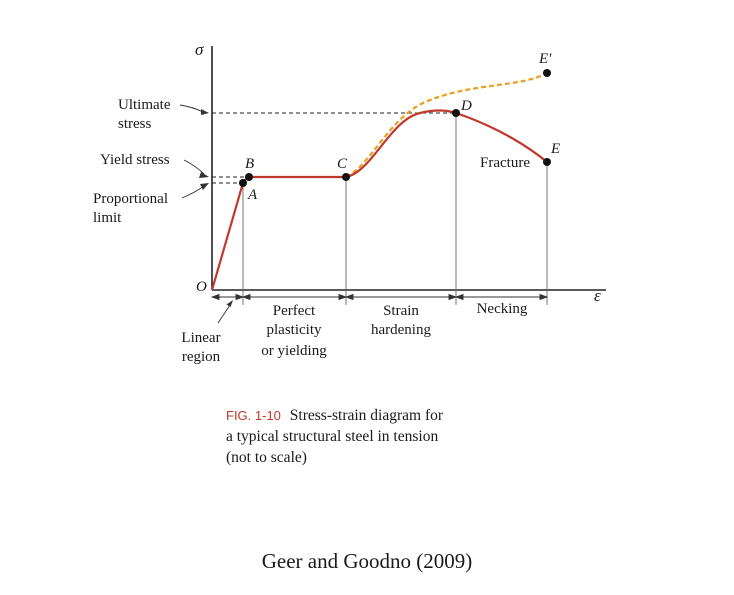 The height and width of the screenshot is (595, 734). I want to click on necking-label: Necking, so click(502, 309).